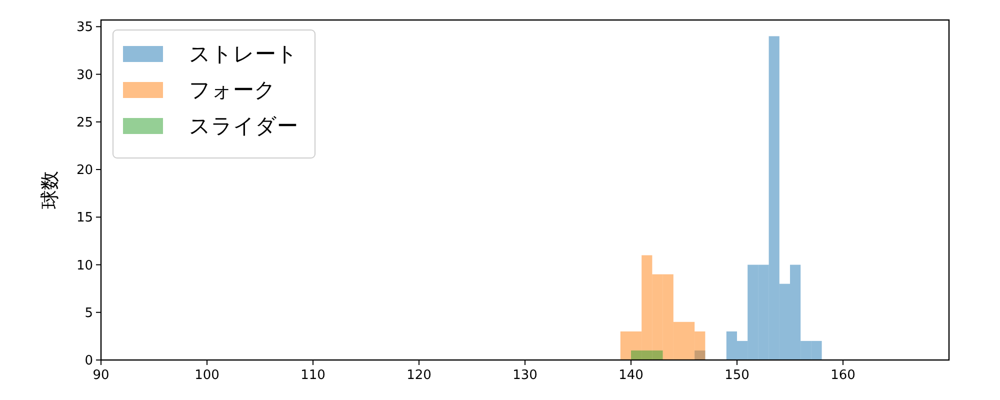 Image resolution: width=1000 pixels, height=400 pixels. I want to click on legend-label: スライダー, so click(243, 126).